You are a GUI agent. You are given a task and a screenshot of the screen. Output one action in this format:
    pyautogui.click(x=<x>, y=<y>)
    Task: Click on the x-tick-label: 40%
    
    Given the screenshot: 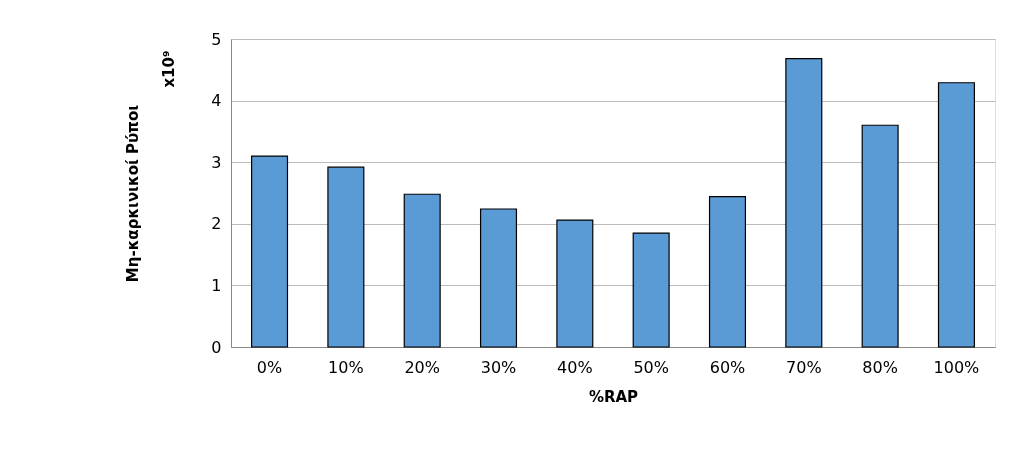 What is the action you would take?
    pyautogui.click(x=575, y=367)
    